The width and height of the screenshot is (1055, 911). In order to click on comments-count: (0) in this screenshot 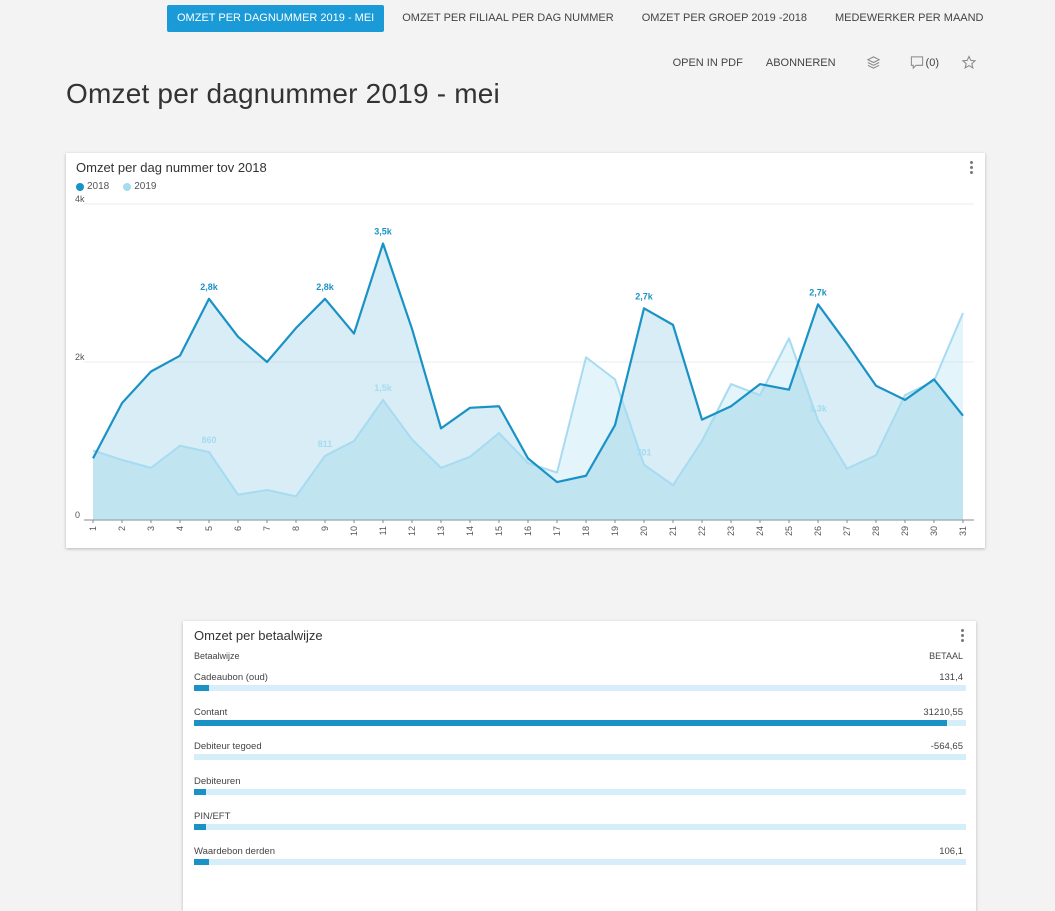, I will do `click(932, 62)`.